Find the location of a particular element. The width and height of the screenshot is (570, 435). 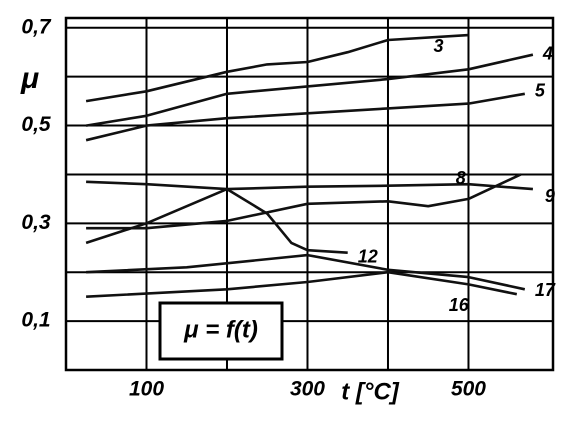

annotation: μ = f(t) is located at coordinates (220, 329).